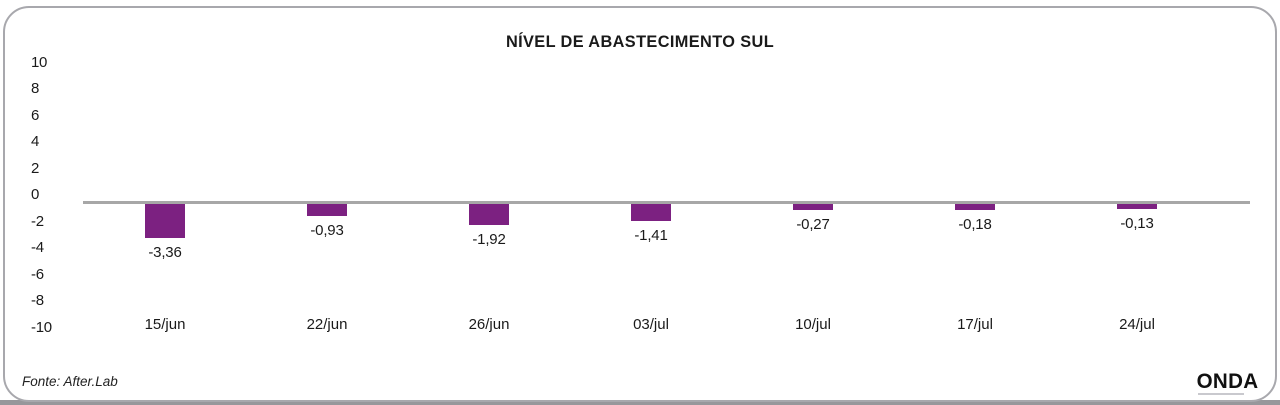  I want to click on source-note: Fonte: After.Lab, so click(70, 381).